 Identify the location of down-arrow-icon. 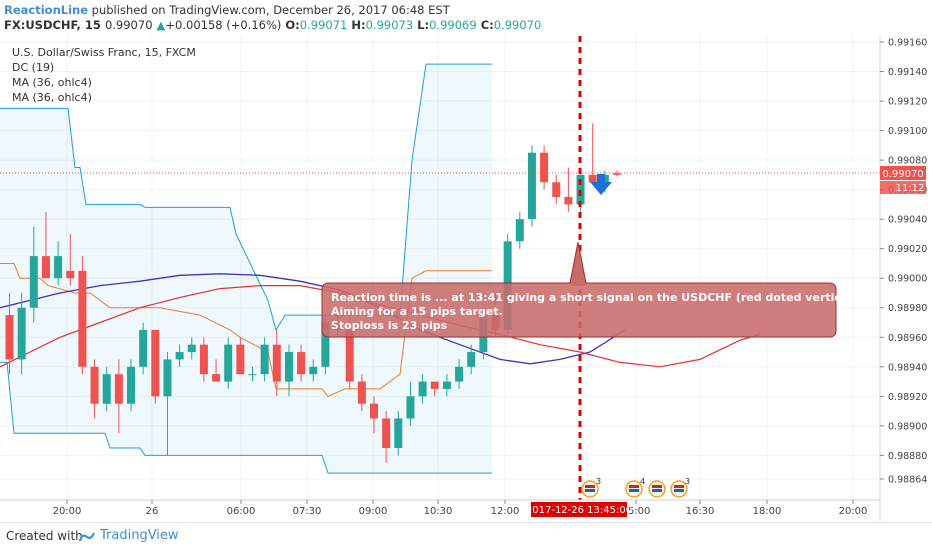
(601, 184).